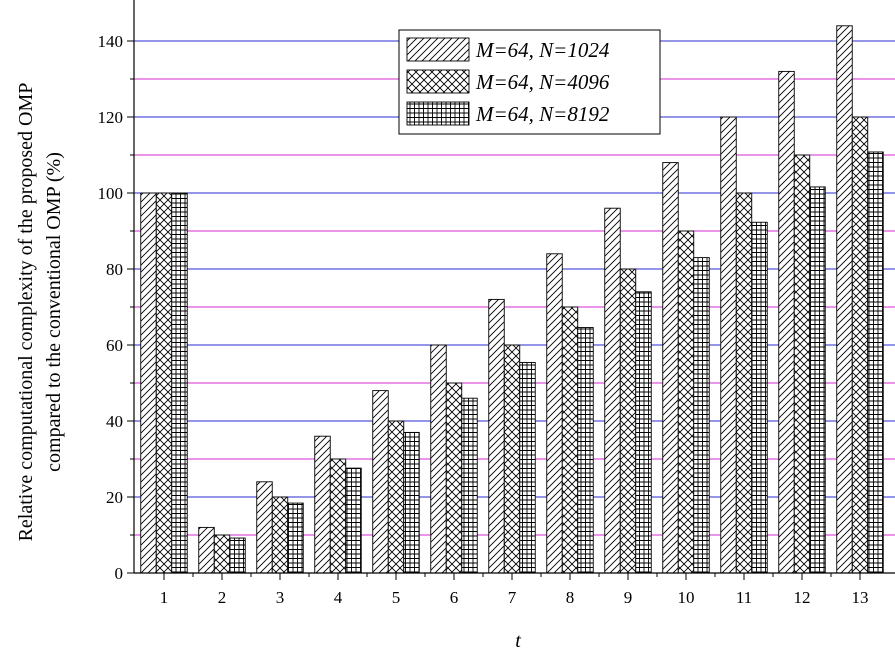 The height and width of the screenshot is (658, 895). Describe the element at coordinates (222, 597) in the screenshot. I see `x-tick-label: 2` at that location.